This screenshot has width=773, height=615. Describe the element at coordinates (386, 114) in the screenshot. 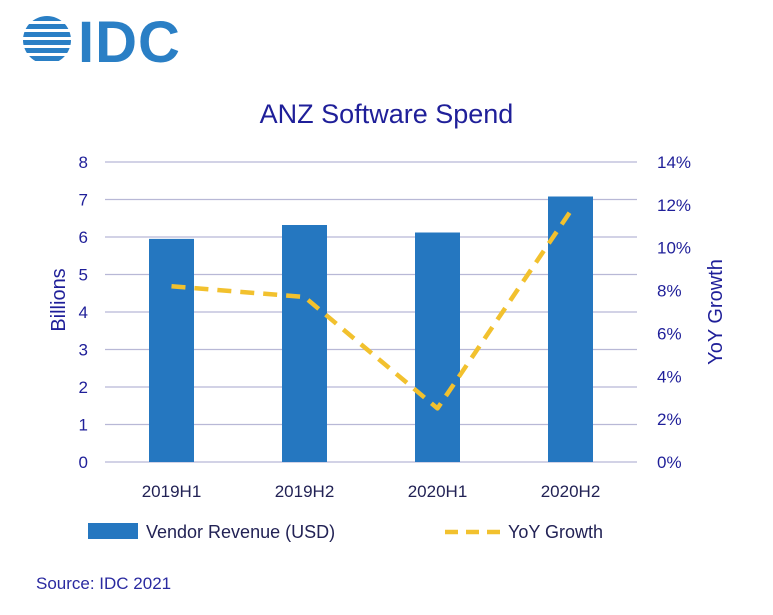

I see `chart-title: ANZ Software Spend` at that location.